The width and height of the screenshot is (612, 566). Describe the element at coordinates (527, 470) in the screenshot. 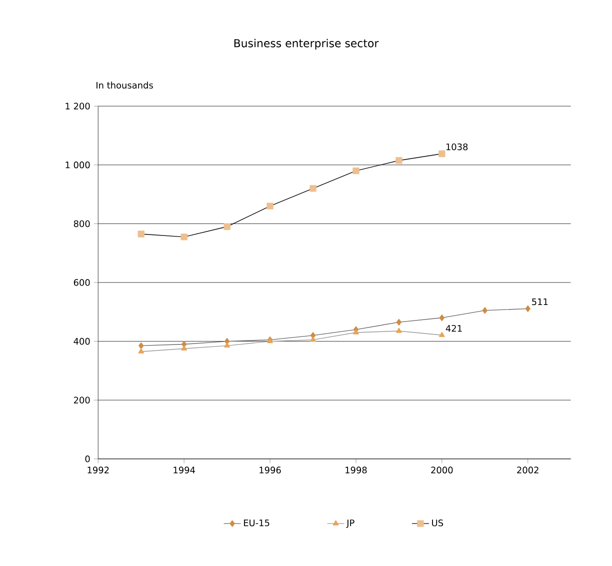

I see `x-tick-label: 2002` at that location.